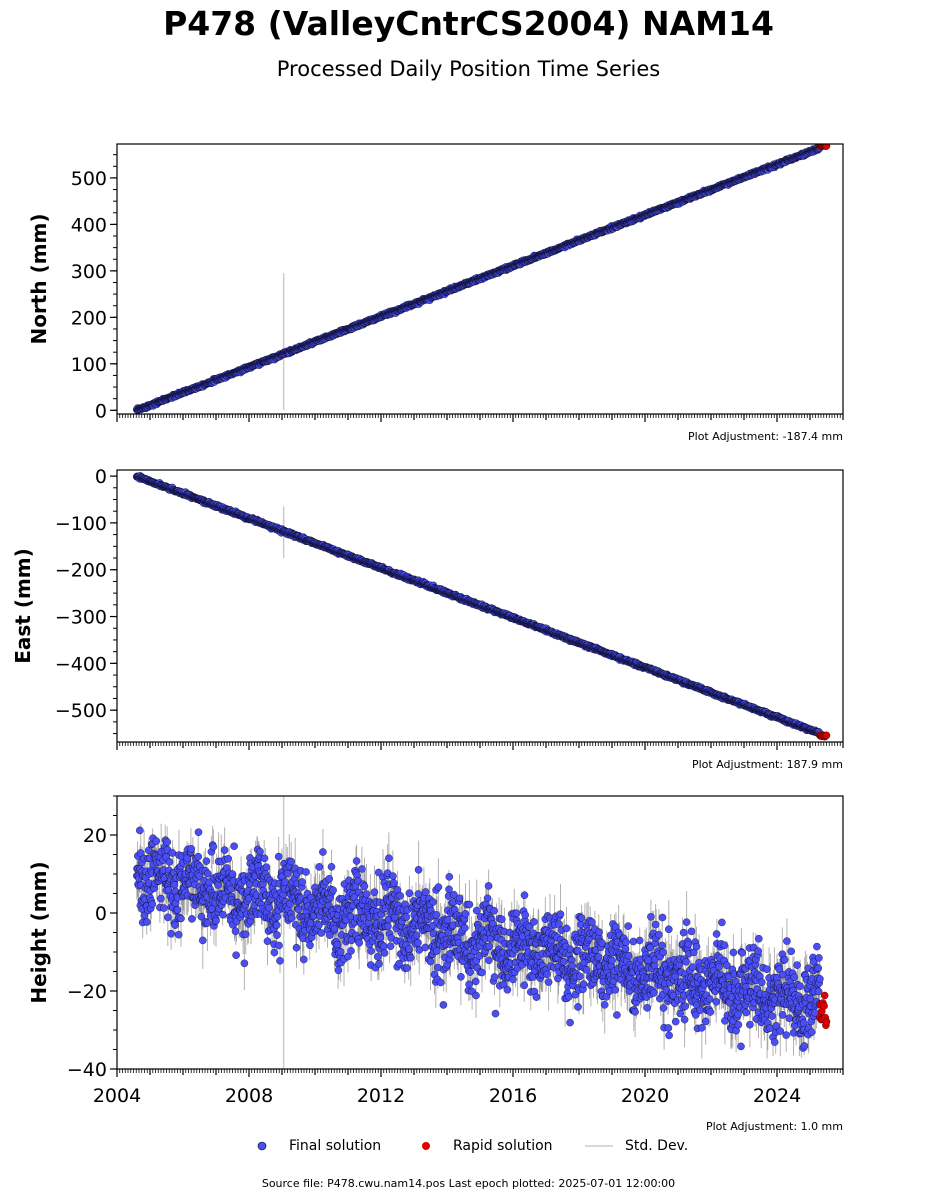 The width and height of the screenshot is (937, 1200). I want to click on plot-adjustment: Plot Adjustment: -187.4 mm, so click(765, 436).